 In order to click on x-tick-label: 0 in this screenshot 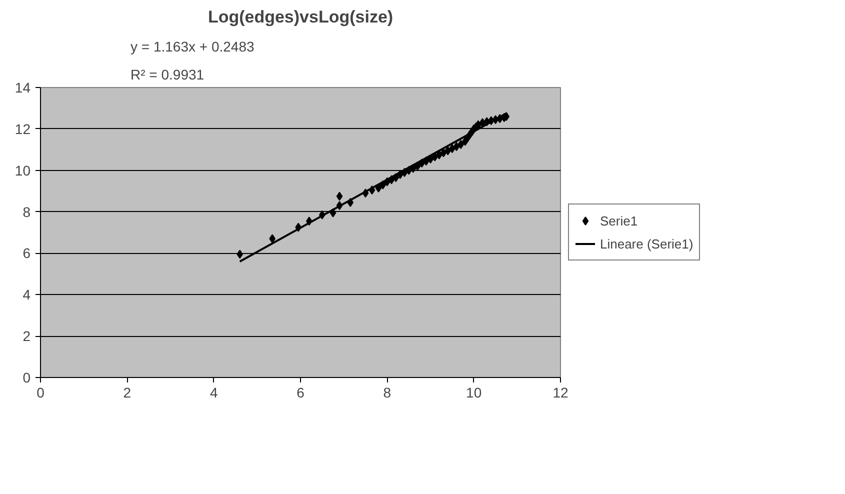, I will do `click(40, 392)`.